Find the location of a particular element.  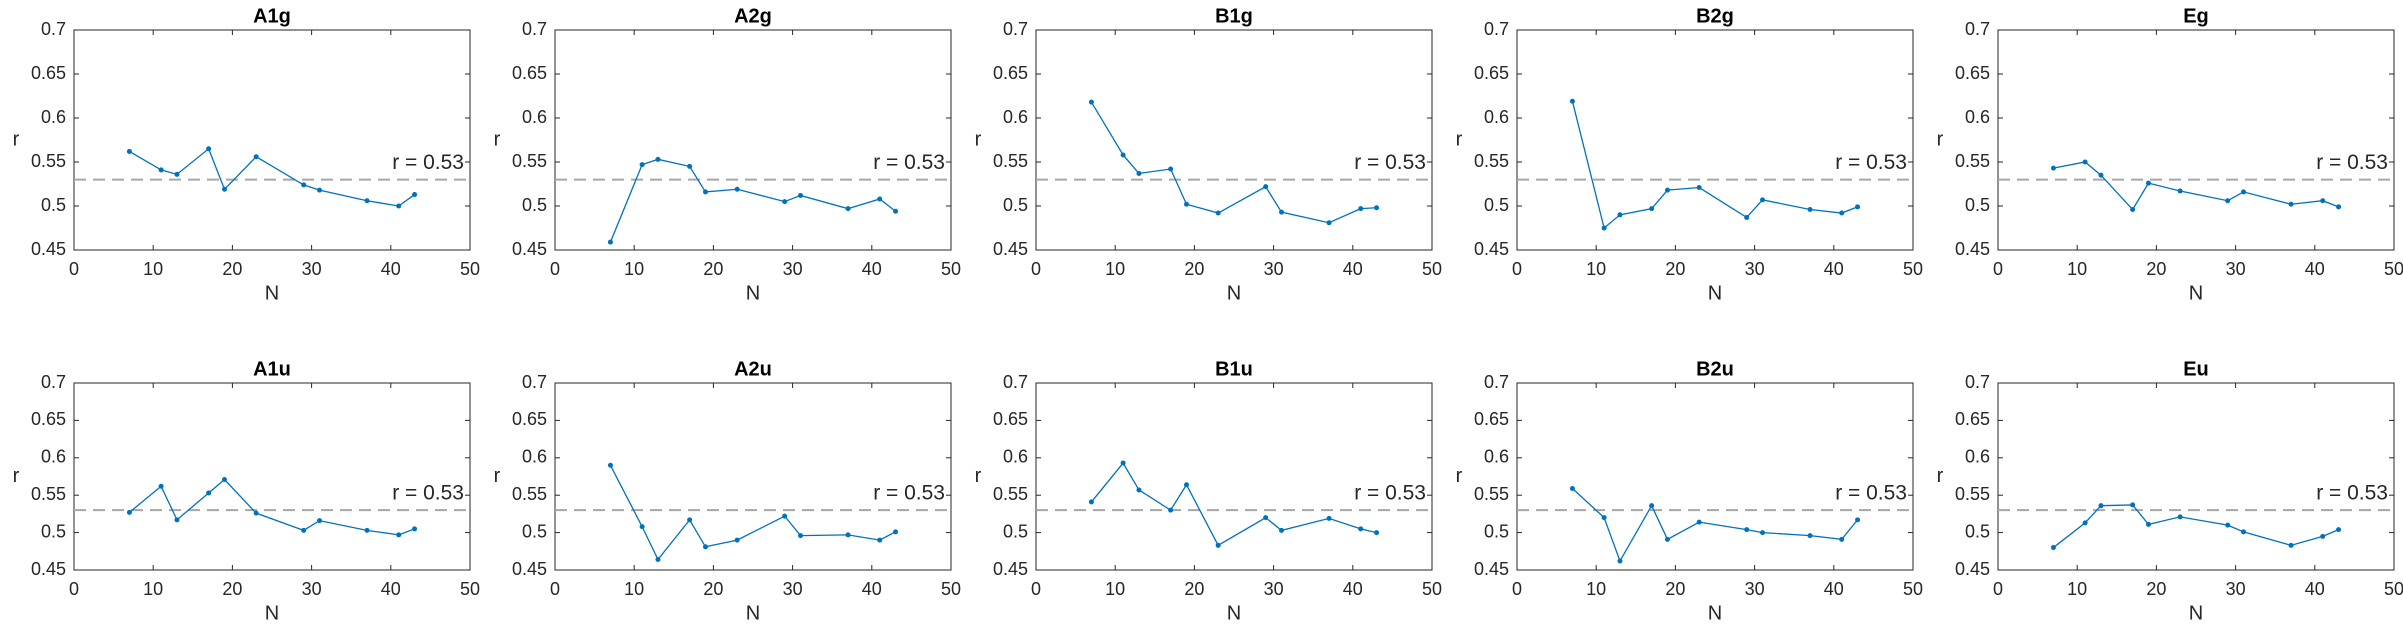

y-tick-label: 0.7 is located at coordinates (1977, 382).